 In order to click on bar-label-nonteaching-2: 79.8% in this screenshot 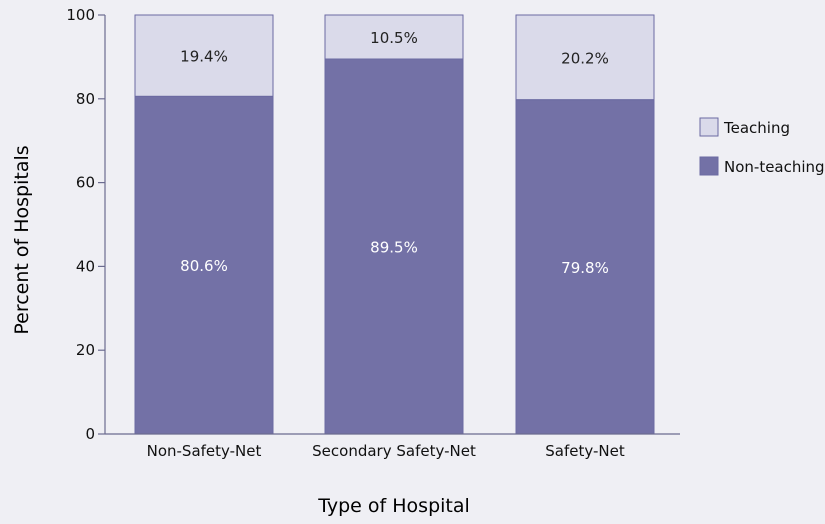, I will do `click(585, 268)`.